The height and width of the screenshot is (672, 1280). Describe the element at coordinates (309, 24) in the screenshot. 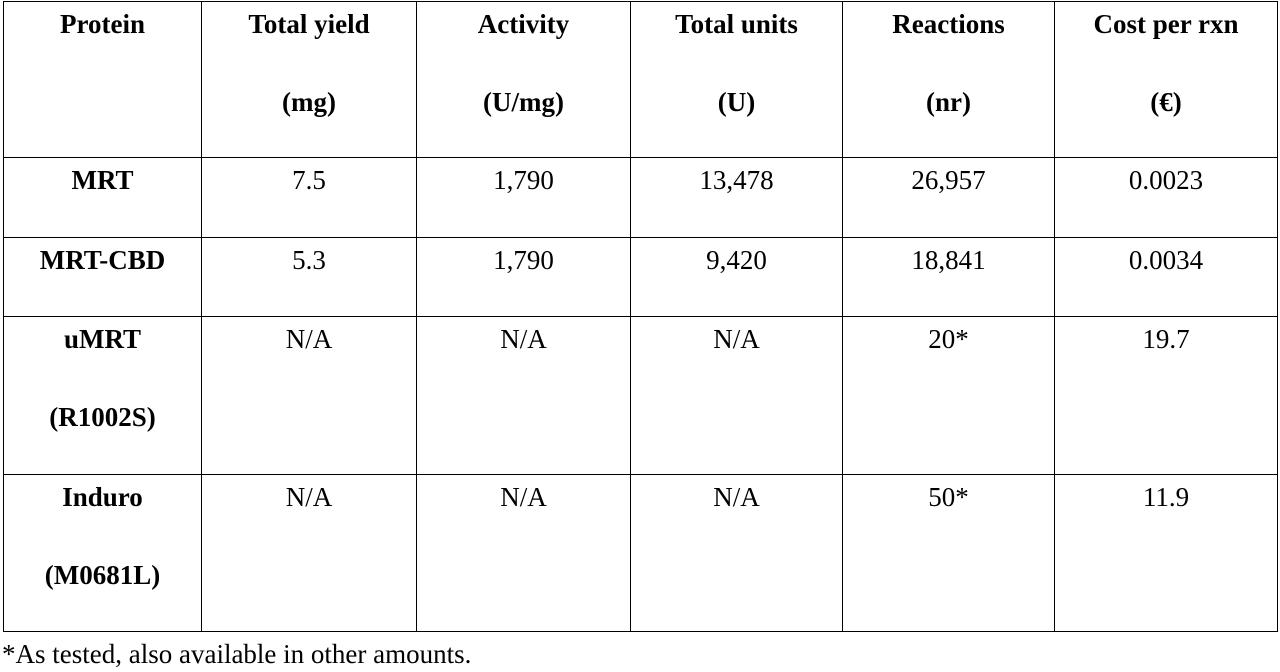

I see `cell-line: Total yield` at that location.